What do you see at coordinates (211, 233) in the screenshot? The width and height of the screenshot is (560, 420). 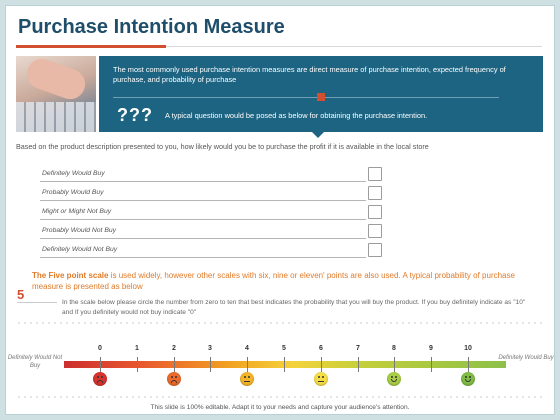 I see `answer-option: Probably Would Not Buy` at bounding box center [211, 233].